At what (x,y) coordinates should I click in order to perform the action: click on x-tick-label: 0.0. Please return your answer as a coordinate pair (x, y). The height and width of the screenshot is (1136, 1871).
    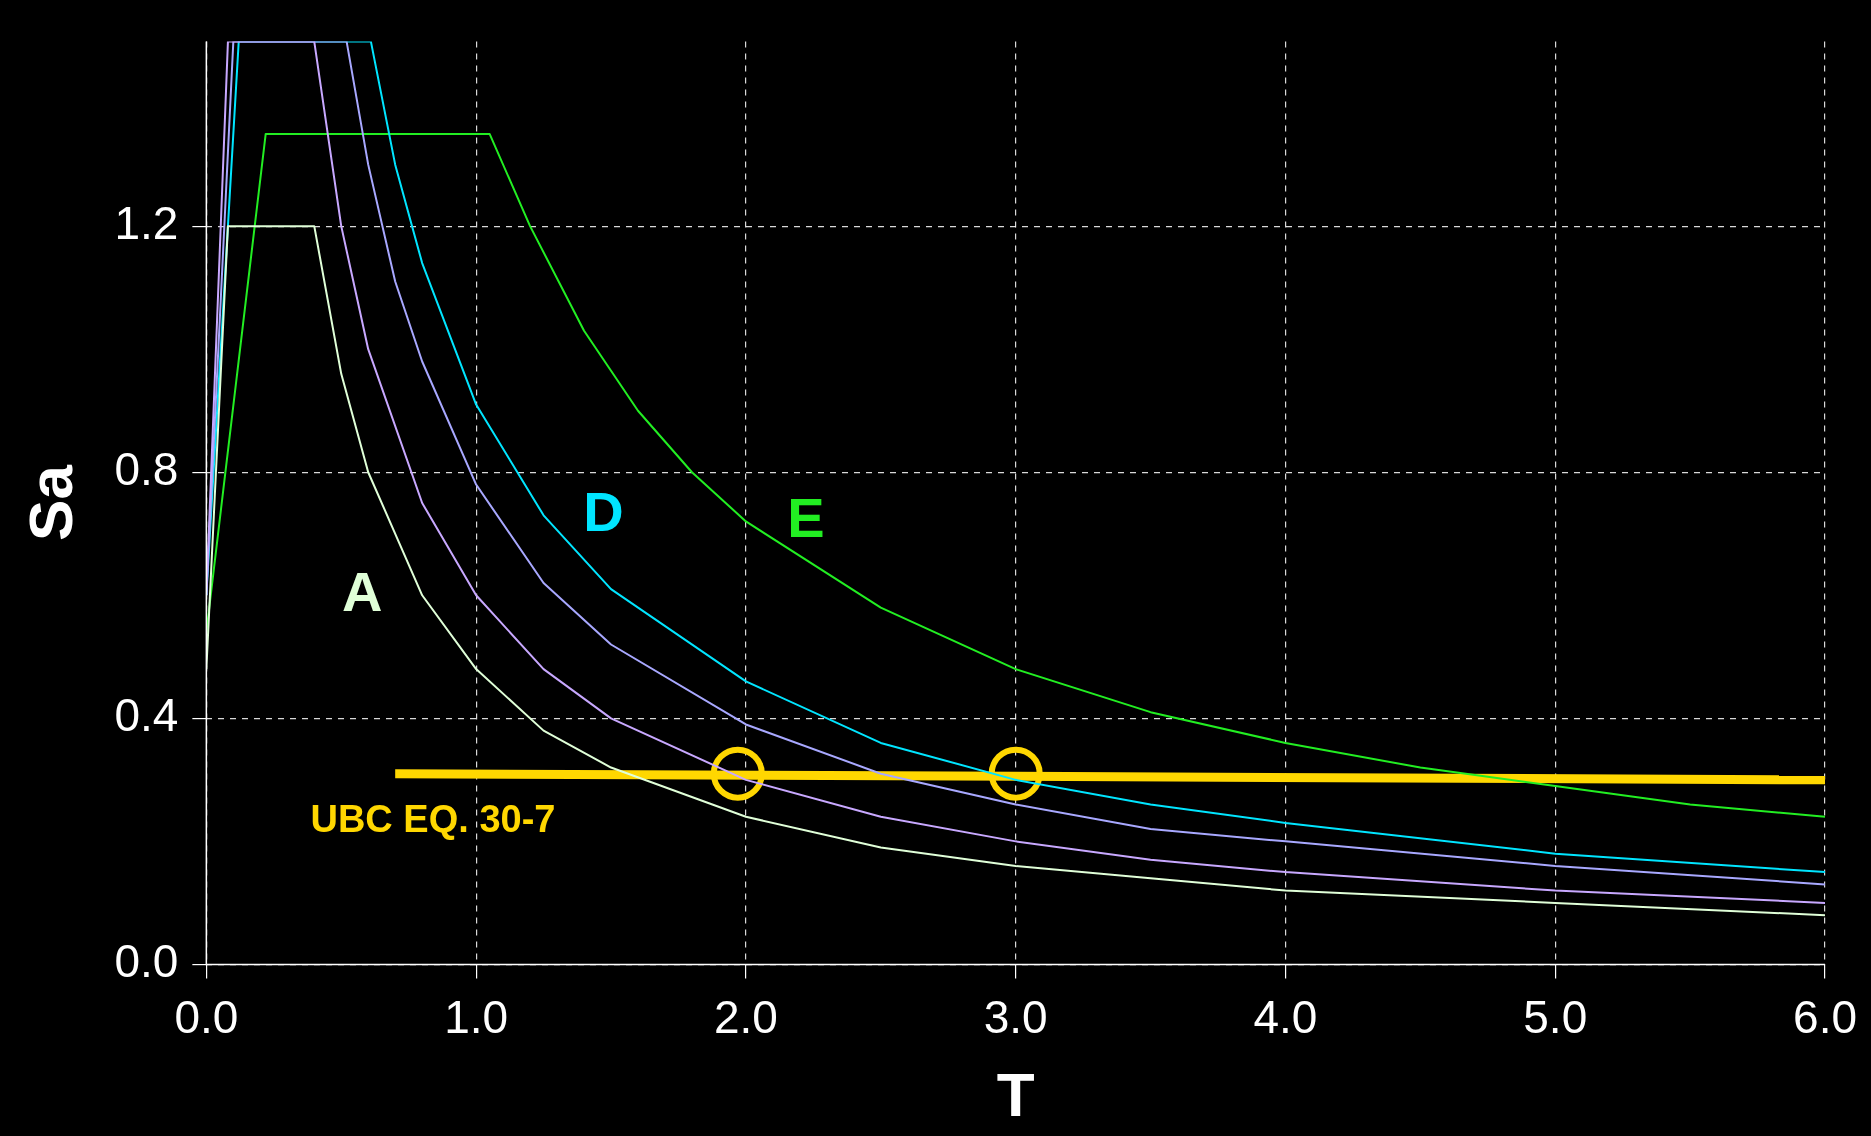
    Looking at the image, I should click on (206, 1016).